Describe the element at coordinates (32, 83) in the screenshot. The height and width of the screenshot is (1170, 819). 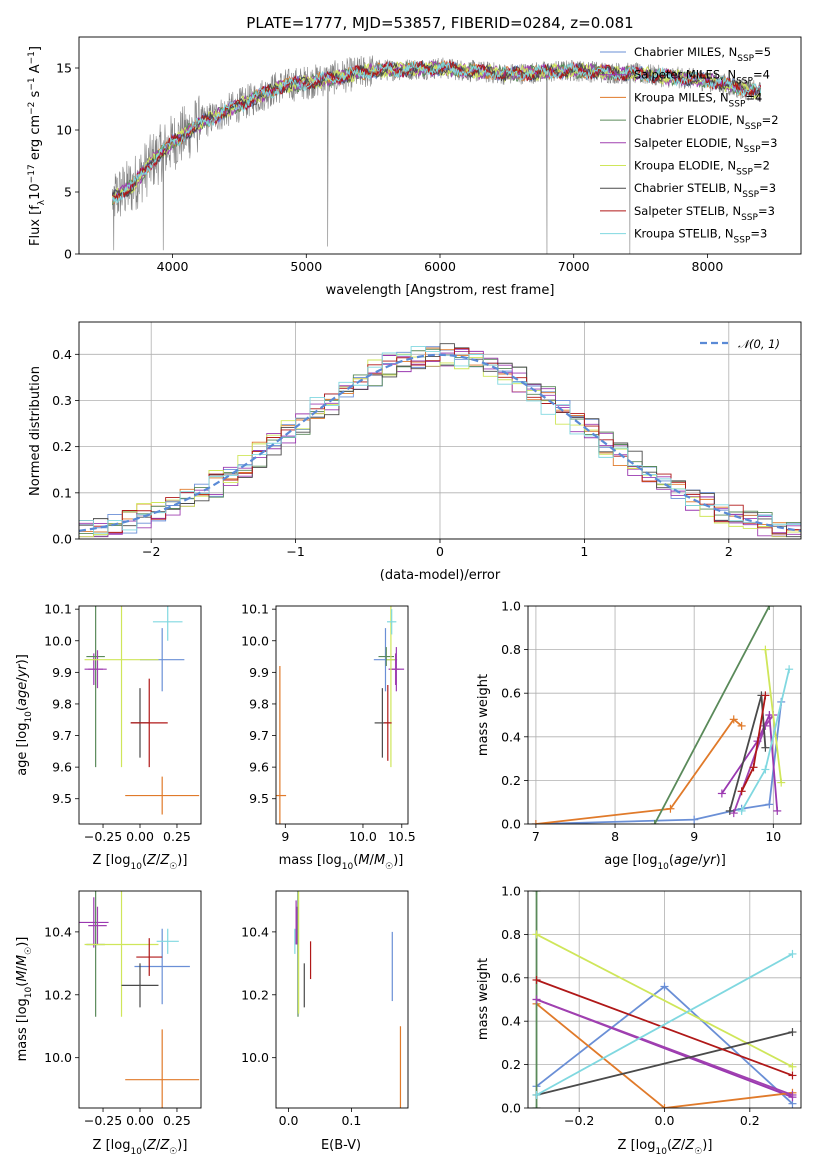
I see `label-part: −1` at that location.